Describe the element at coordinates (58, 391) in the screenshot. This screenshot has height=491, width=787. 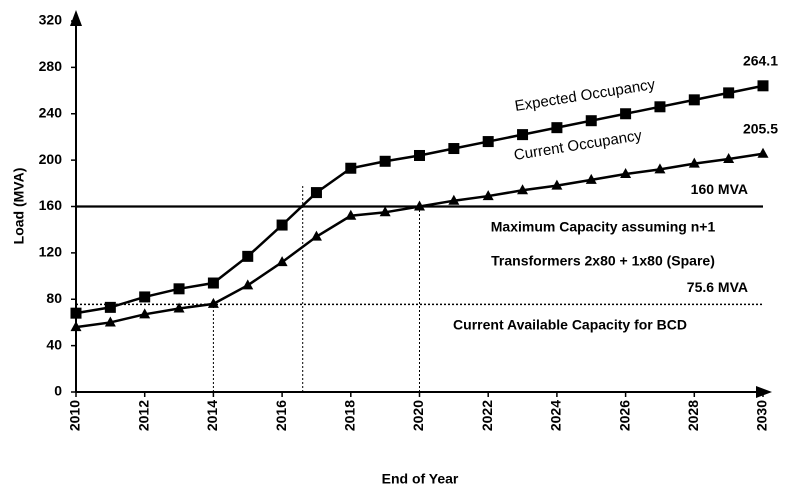
I see `y-tick-label: 0` at that location.